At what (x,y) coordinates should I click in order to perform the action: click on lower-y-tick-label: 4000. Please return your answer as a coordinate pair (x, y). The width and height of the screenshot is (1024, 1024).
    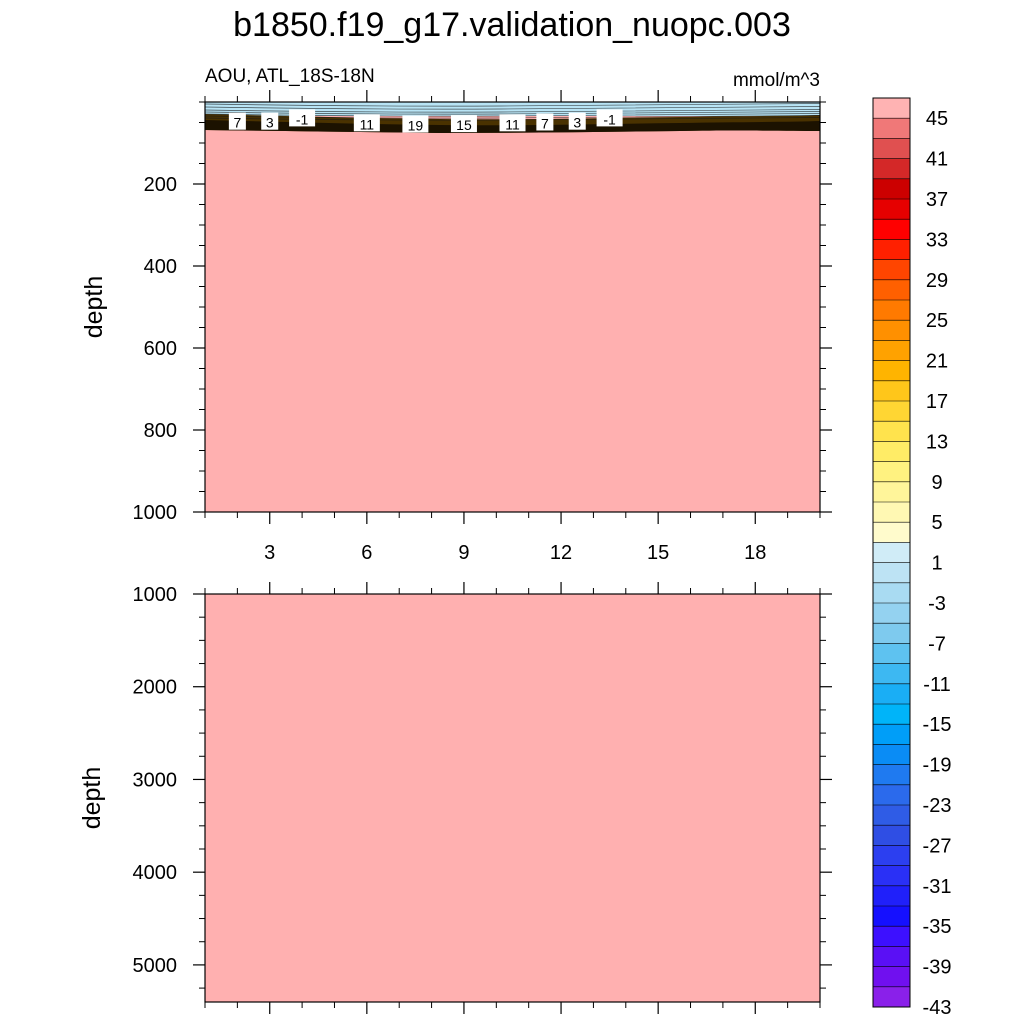
    Looking at the image, I should click on (155, 873).